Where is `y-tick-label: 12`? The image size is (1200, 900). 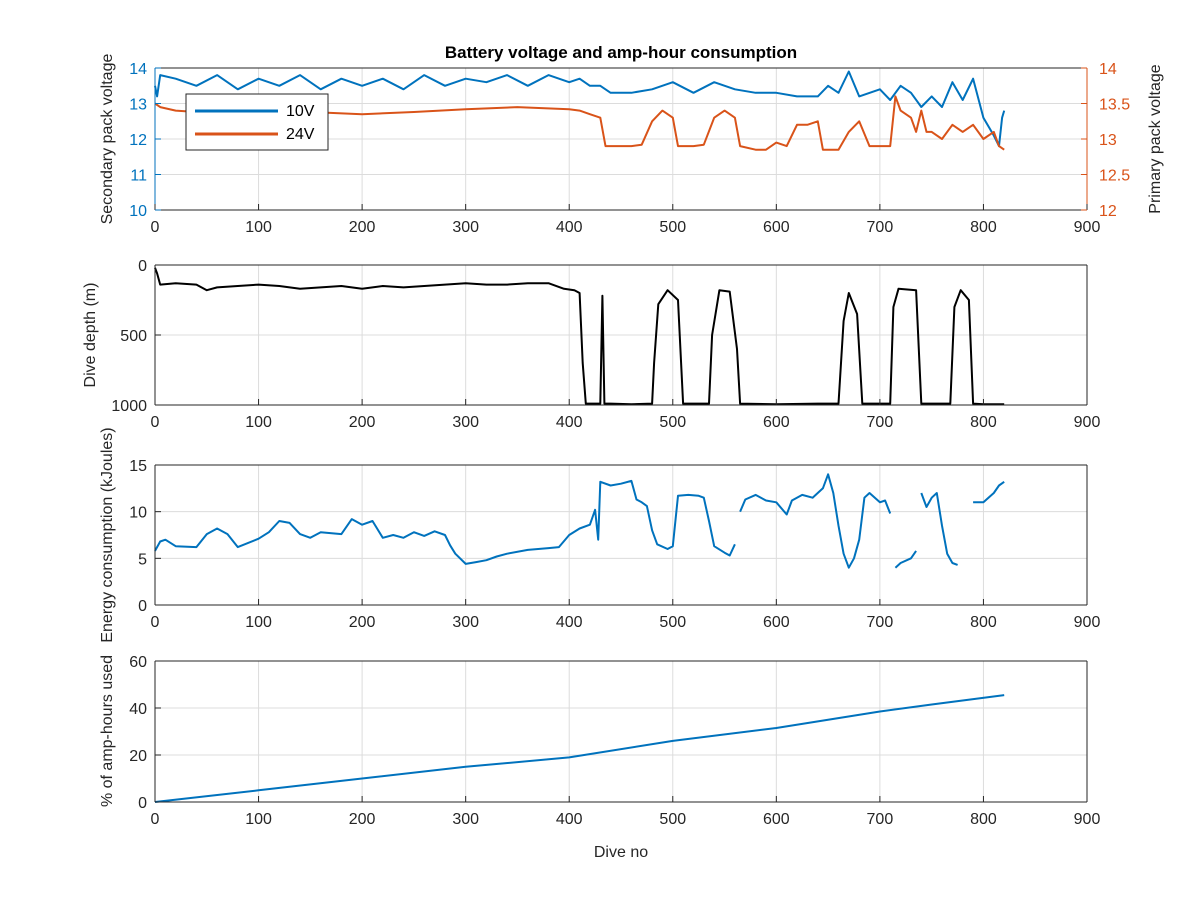
y-tick-label: 12 is located at coordinates (138, 140).